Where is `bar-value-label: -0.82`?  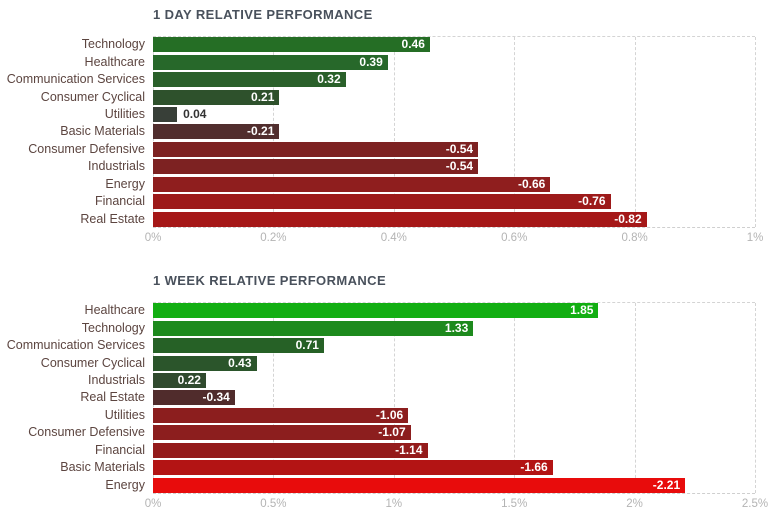 bar-value-label: -0.82 is located at coordinates (628, 218).